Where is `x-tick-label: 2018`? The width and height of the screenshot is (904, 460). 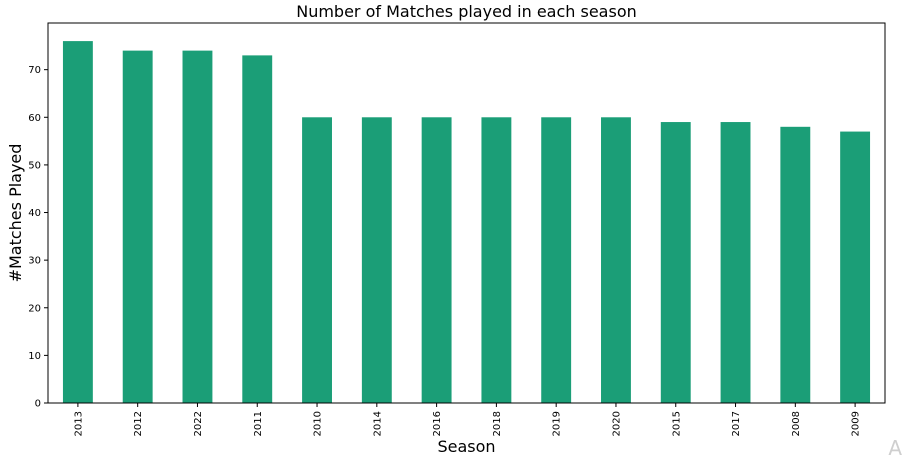
x-tick-label: 2018 is located at coordinates (497, 423).